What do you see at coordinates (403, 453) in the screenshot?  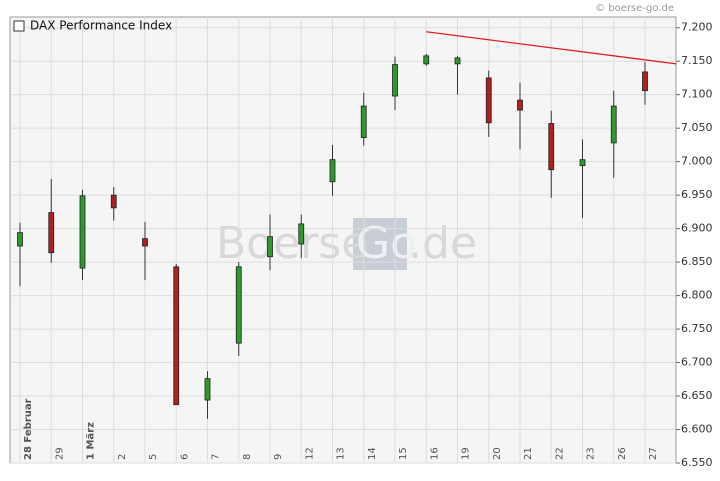 I see `x-tick-label: 15` at bounding box center [403, 453].